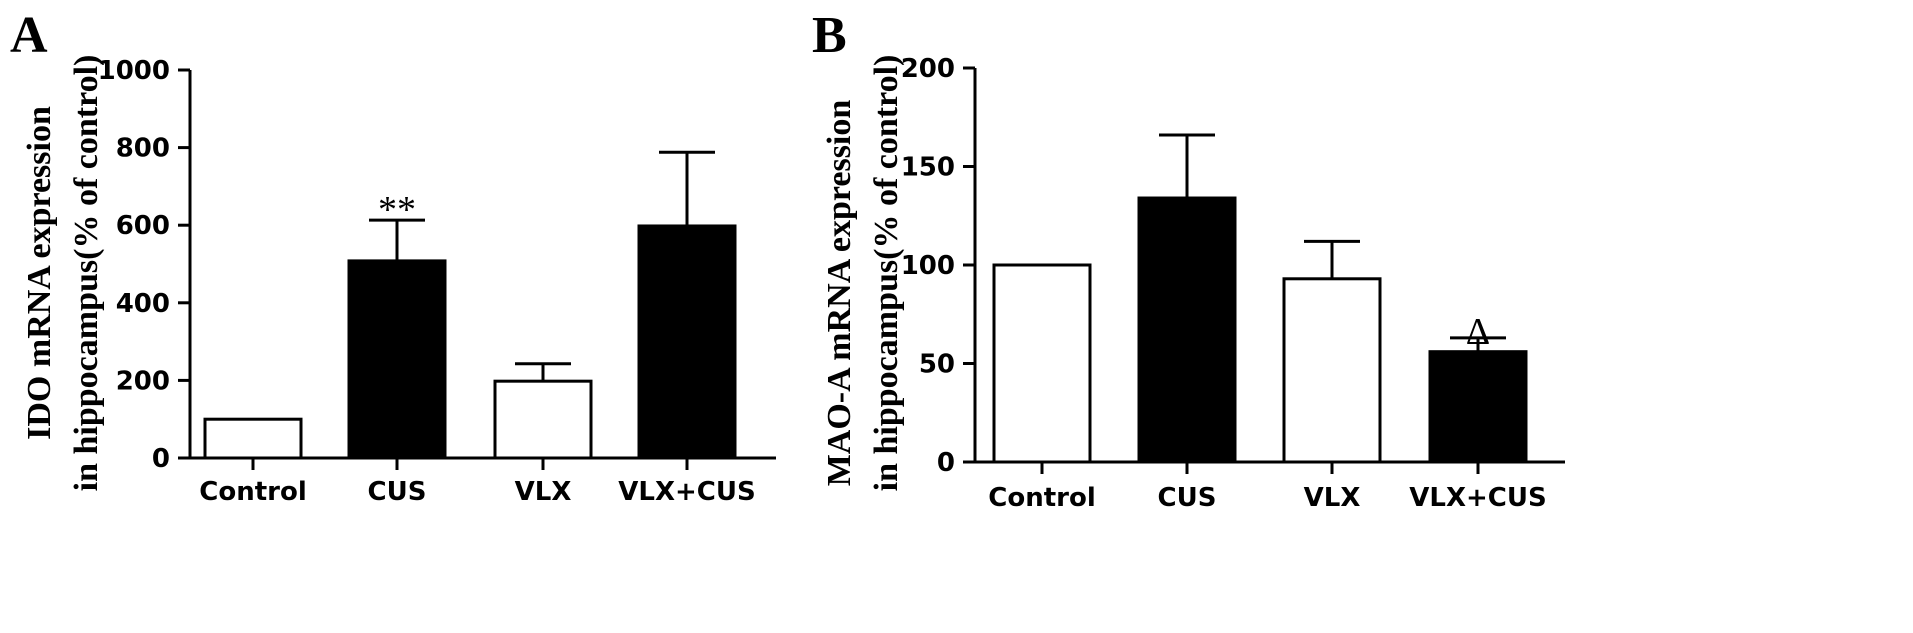 This screenshot has height=633, width=1913. Describe the element at coordinates (397, 492) in the screenshot. I see `panel-a-category-label-1: CUS` at that location.